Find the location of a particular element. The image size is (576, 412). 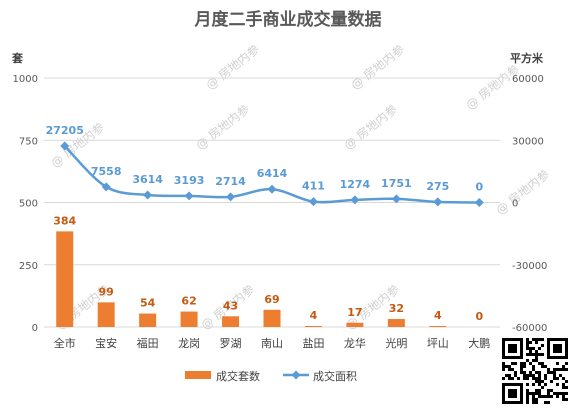

bar-data-label: 54 is located at coordinates (148, 303).